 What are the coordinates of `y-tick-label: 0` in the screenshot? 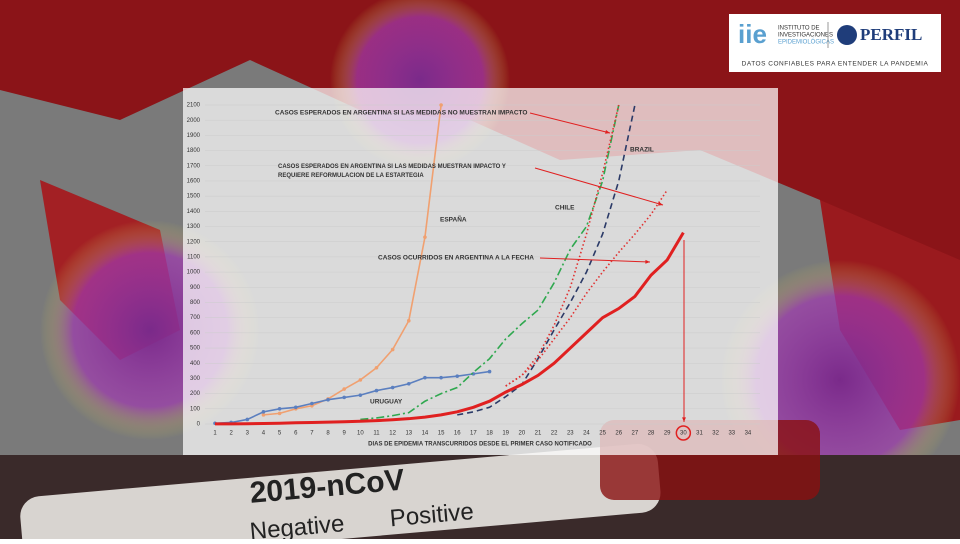 It's located at (199, 425).